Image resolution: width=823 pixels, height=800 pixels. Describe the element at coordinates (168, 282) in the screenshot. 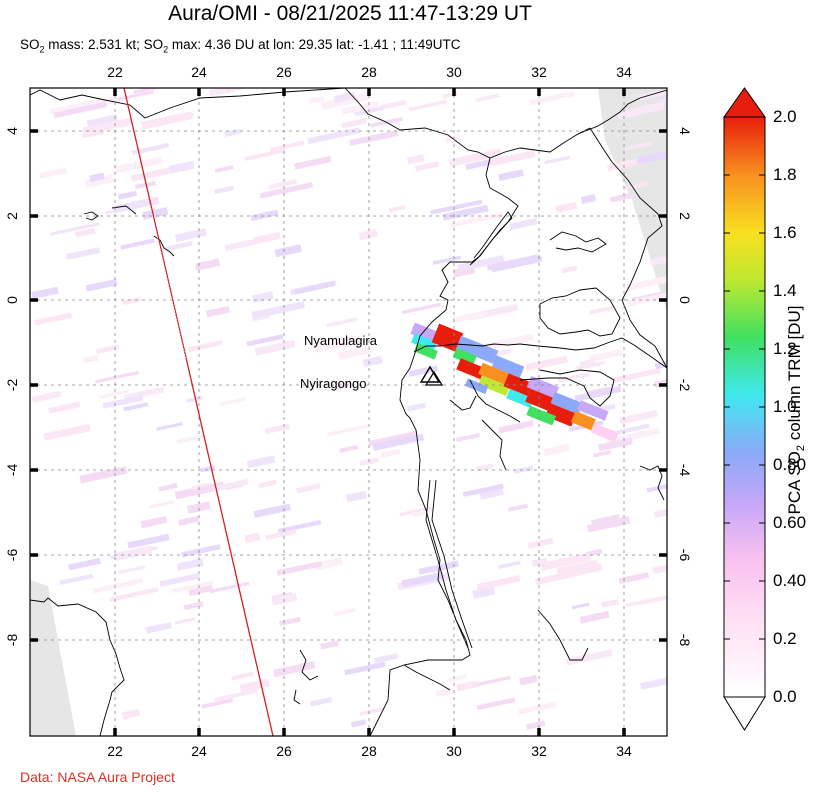

I see `orbit-swath-track` at that location.